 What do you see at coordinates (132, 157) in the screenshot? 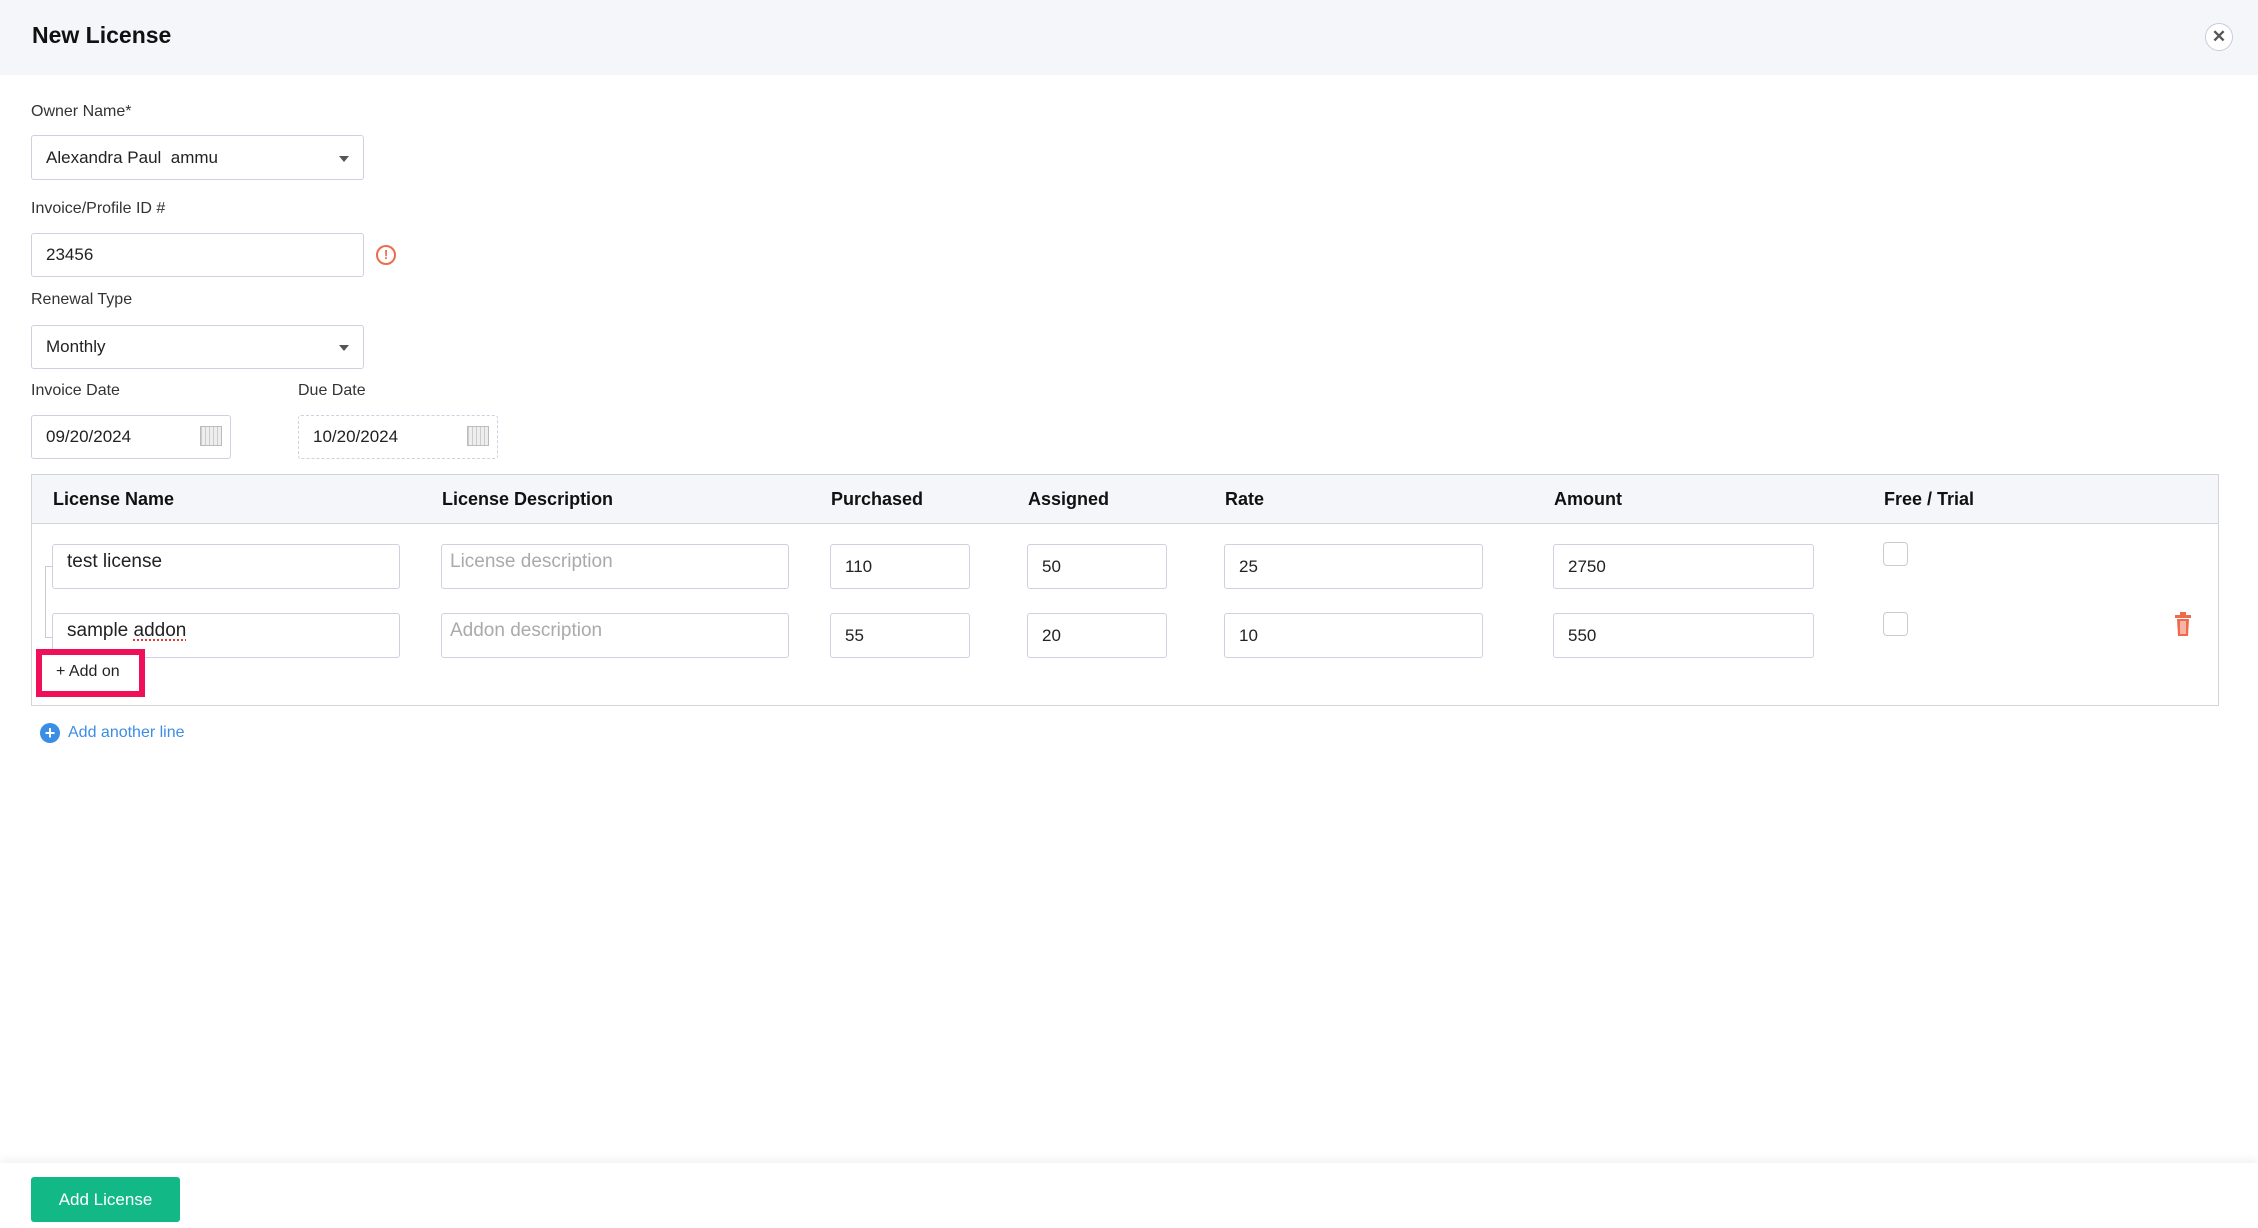
I see `owner-value: Alexandra Paul ammu` at bounding box center [132, 157].